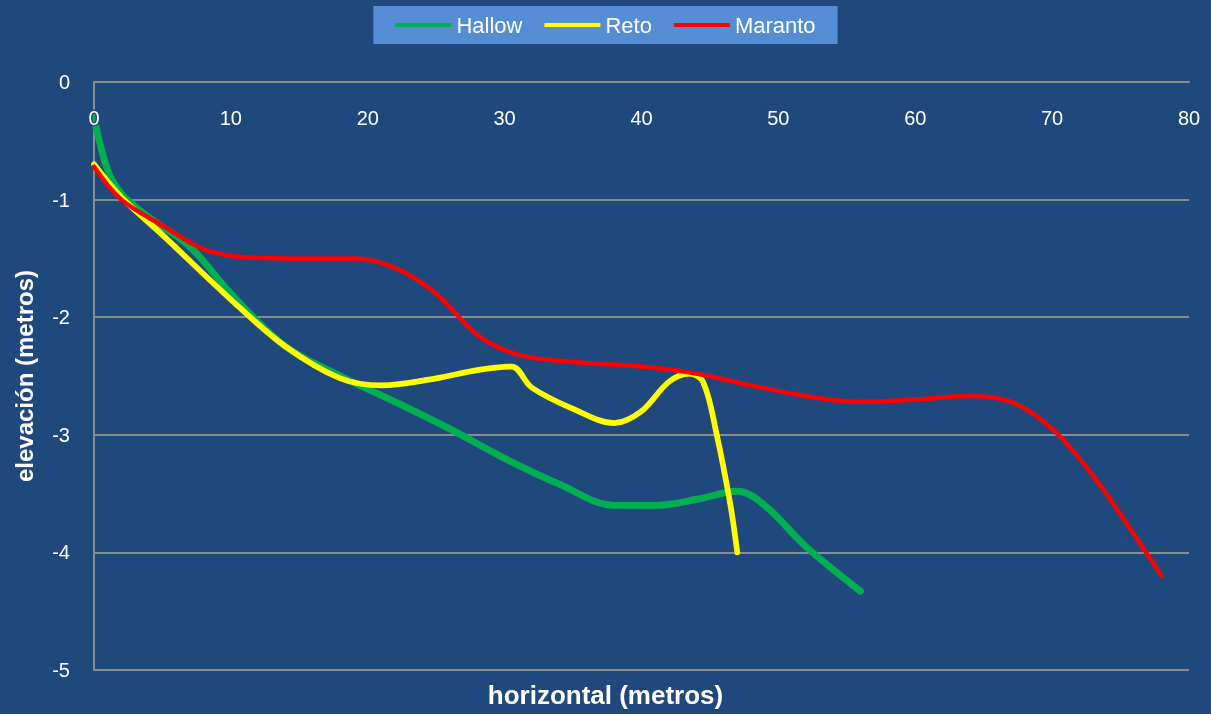 The height and width of the screenshot is (714, 1211). I want to click on legend-label: Reto, so click(628, 25).